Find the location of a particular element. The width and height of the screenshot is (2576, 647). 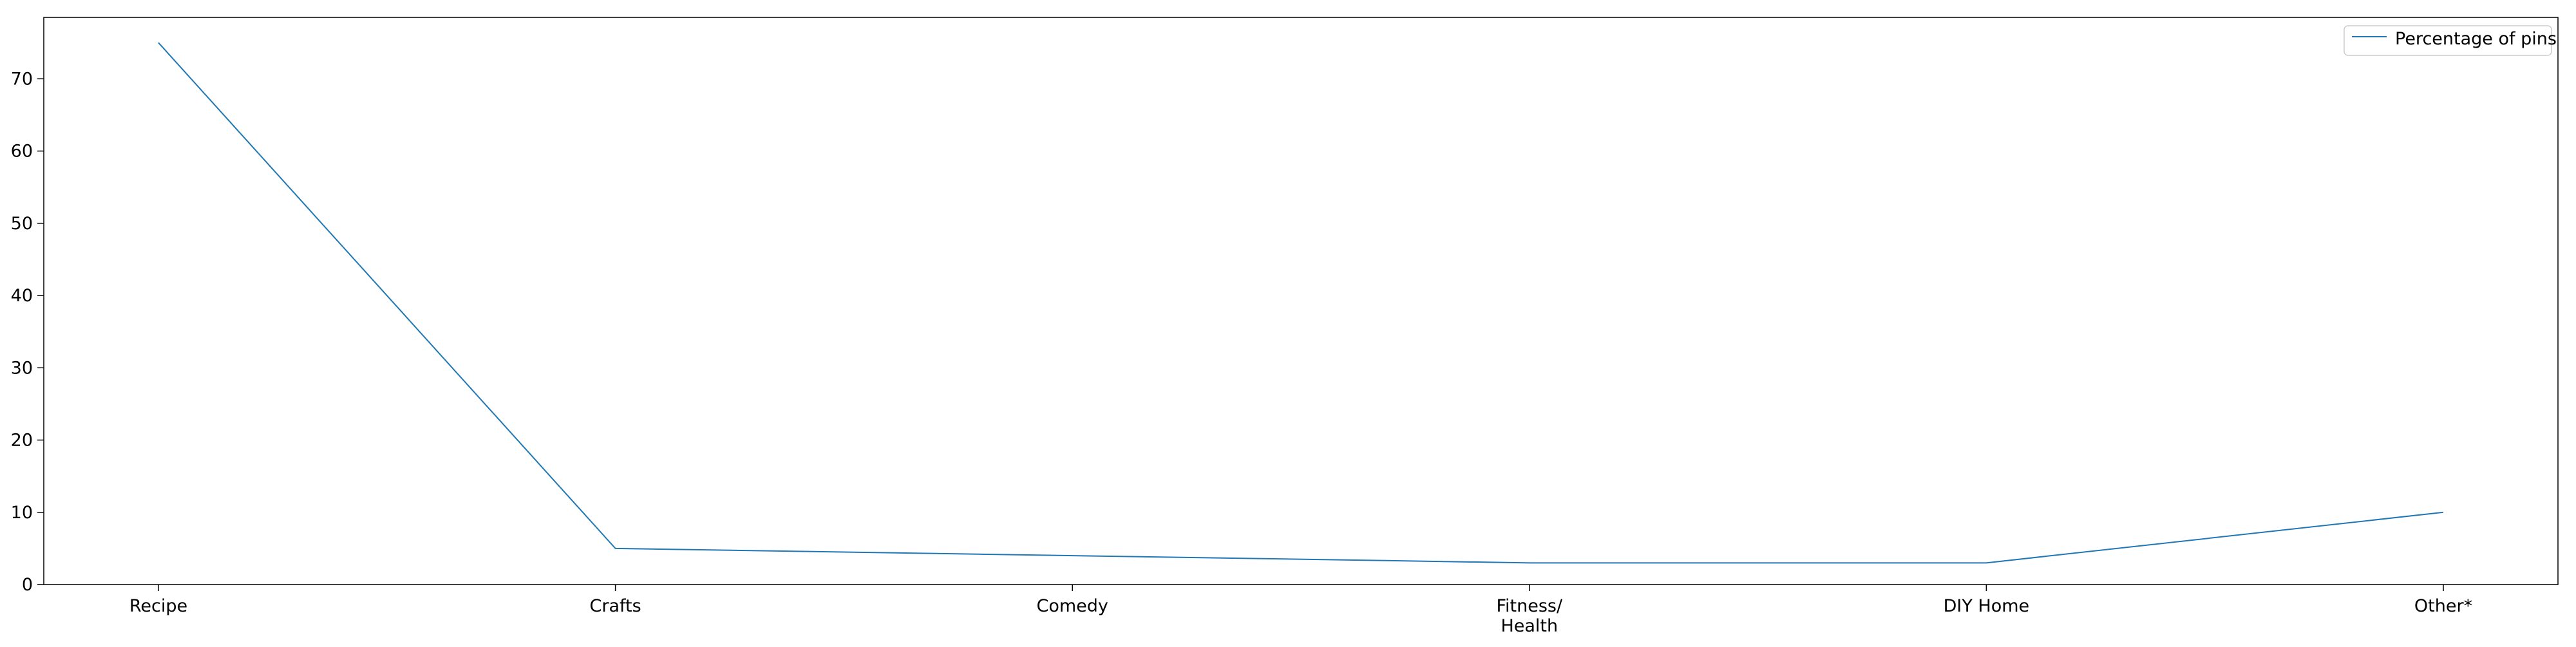

legend-label: Percentage of pins is located at coordinates (2476, 39).